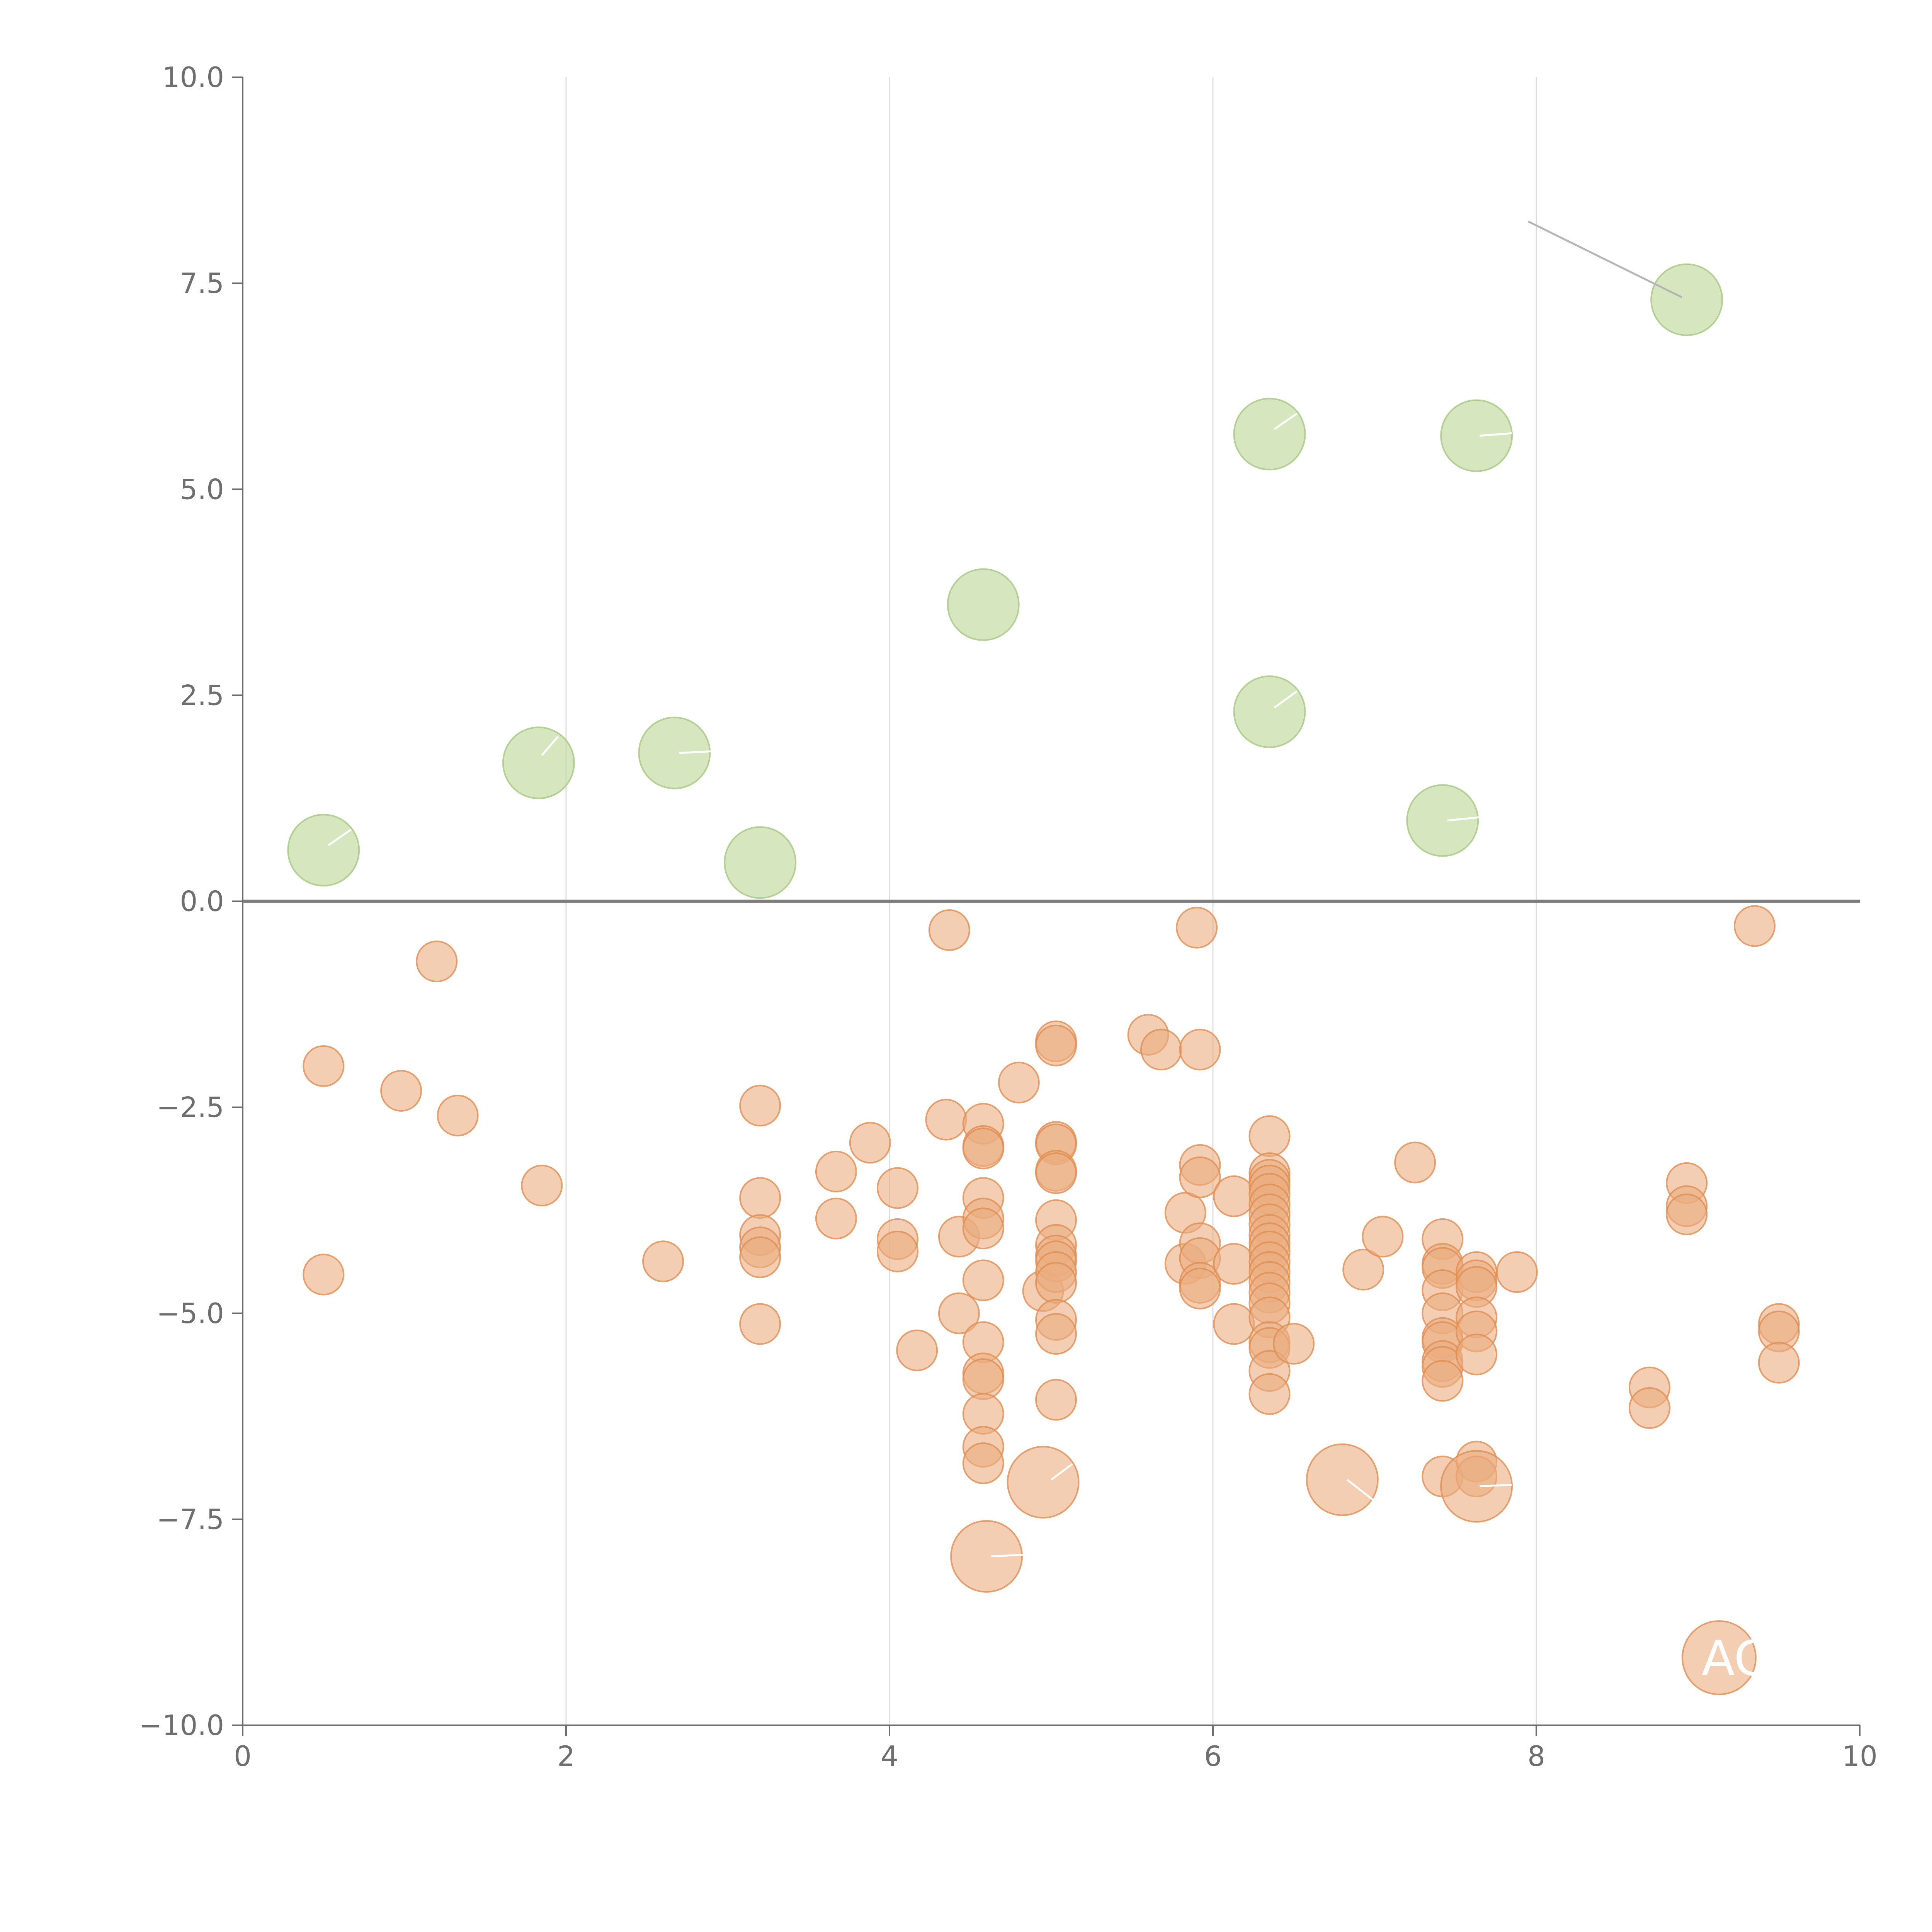  Describe the element at coordinates (193, 78) in the screenshot. I see `y-tick-label: 10.0` at that location.